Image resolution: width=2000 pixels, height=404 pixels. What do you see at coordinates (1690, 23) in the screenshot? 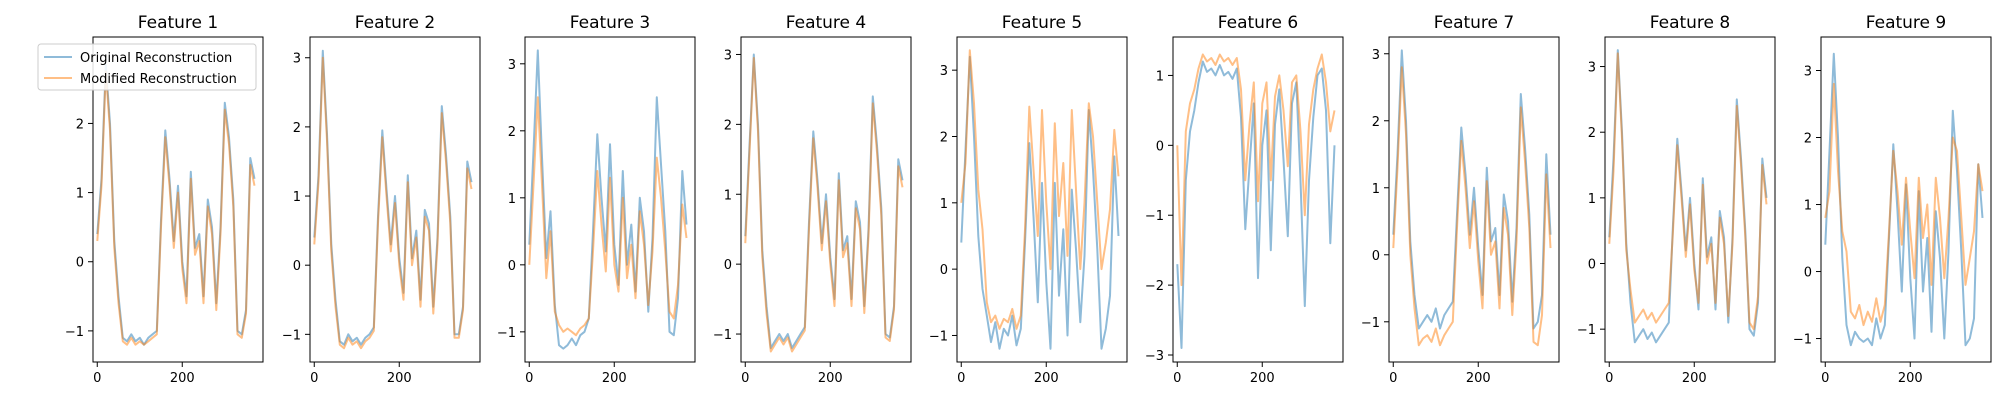
I see `subplot-title: Feature 8` at bounding box center [1690, 23].